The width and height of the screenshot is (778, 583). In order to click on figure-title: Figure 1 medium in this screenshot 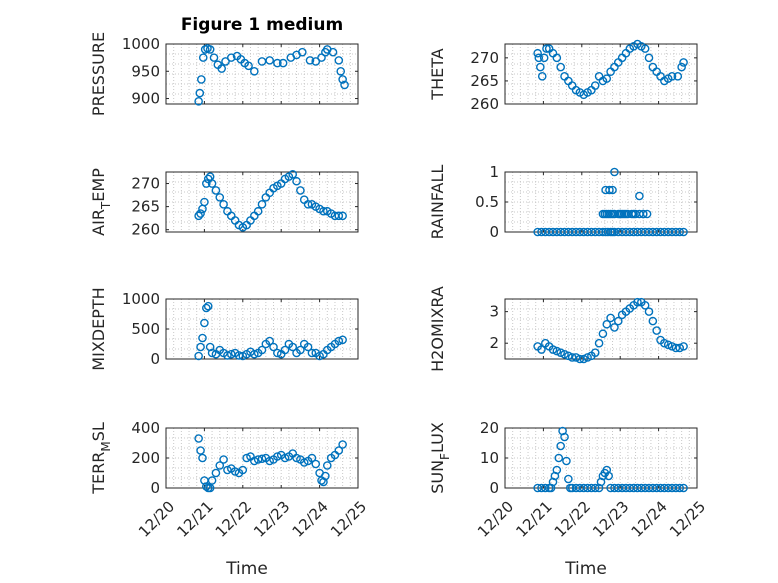, I will do `click(262, 25)`.